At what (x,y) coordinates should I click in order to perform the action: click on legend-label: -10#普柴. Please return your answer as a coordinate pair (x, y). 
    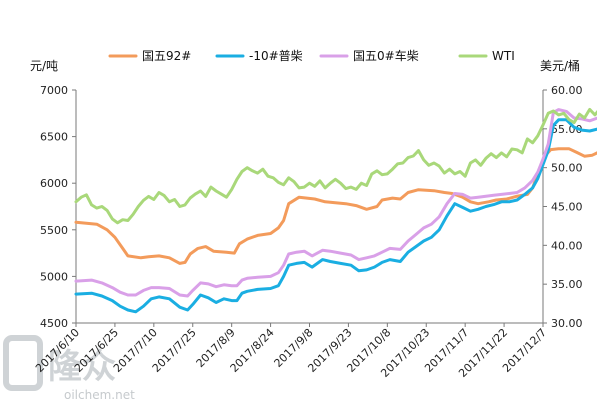
    Looking at the image, I should click on (276, 56).